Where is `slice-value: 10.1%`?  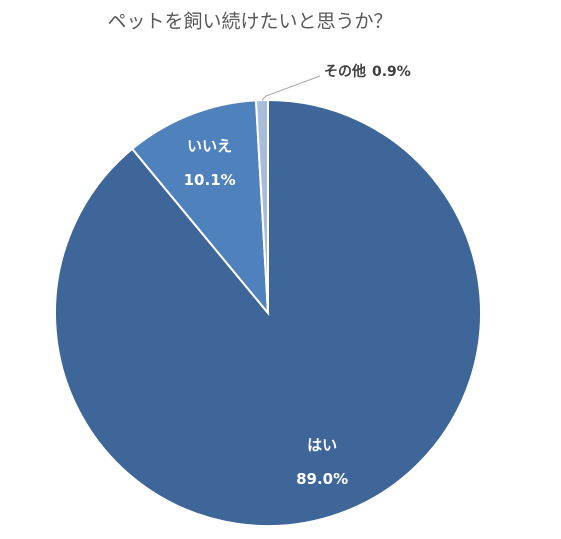
slice-value: 10.1% is located at coordinates (210, 180).